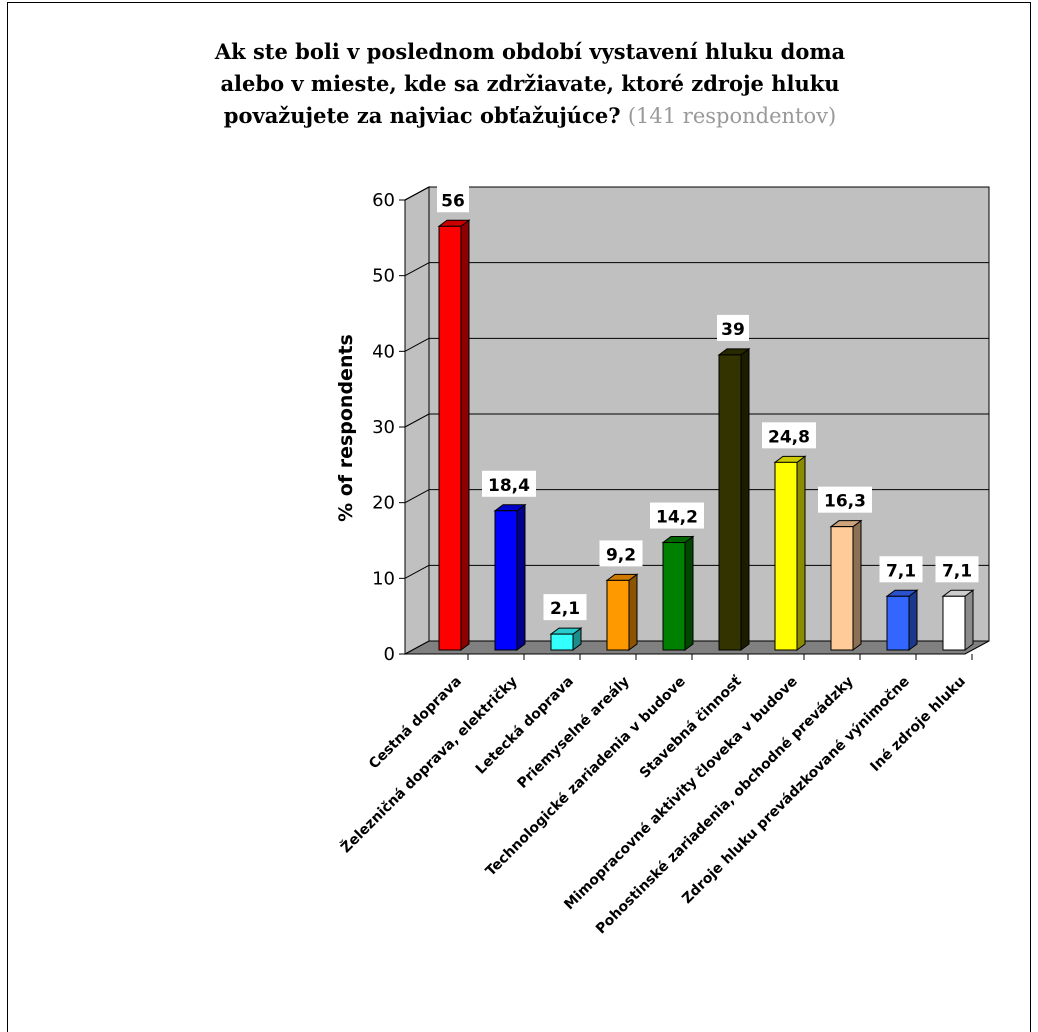  What do you see at coordinates (691, 727) in the screenshot?
I see `category-label: Stavebná činnosť` at bounding box center [691, 727].